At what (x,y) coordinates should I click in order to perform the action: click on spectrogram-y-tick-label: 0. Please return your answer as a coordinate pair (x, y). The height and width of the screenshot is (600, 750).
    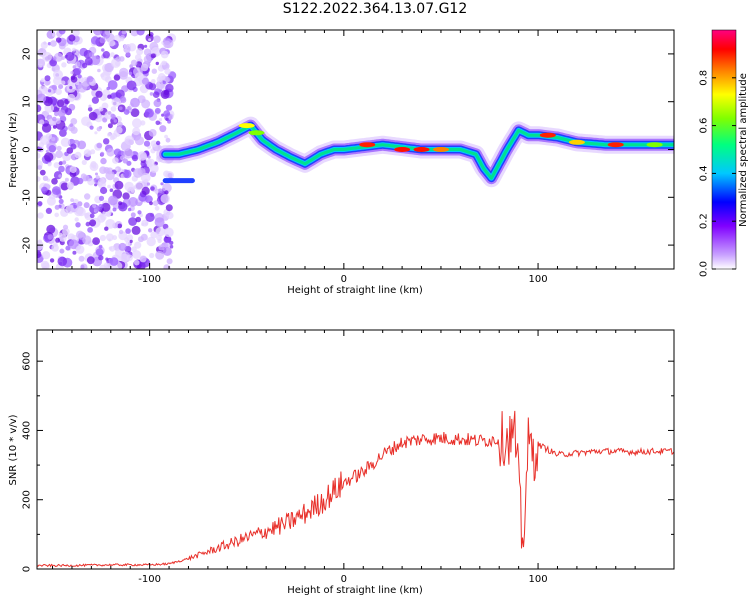
    Looking at the image, I should click on (27, 149).